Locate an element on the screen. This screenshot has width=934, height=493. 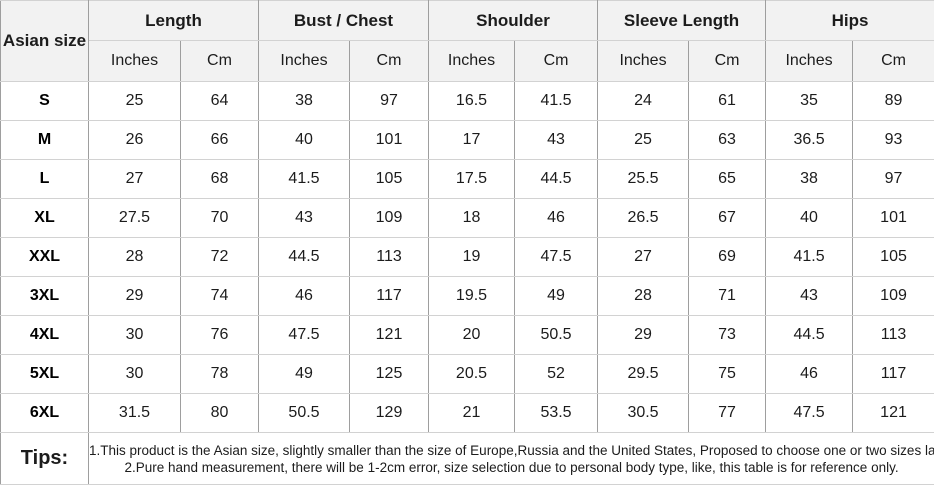
size-label: 4XL is located at coordinates (44, 335).